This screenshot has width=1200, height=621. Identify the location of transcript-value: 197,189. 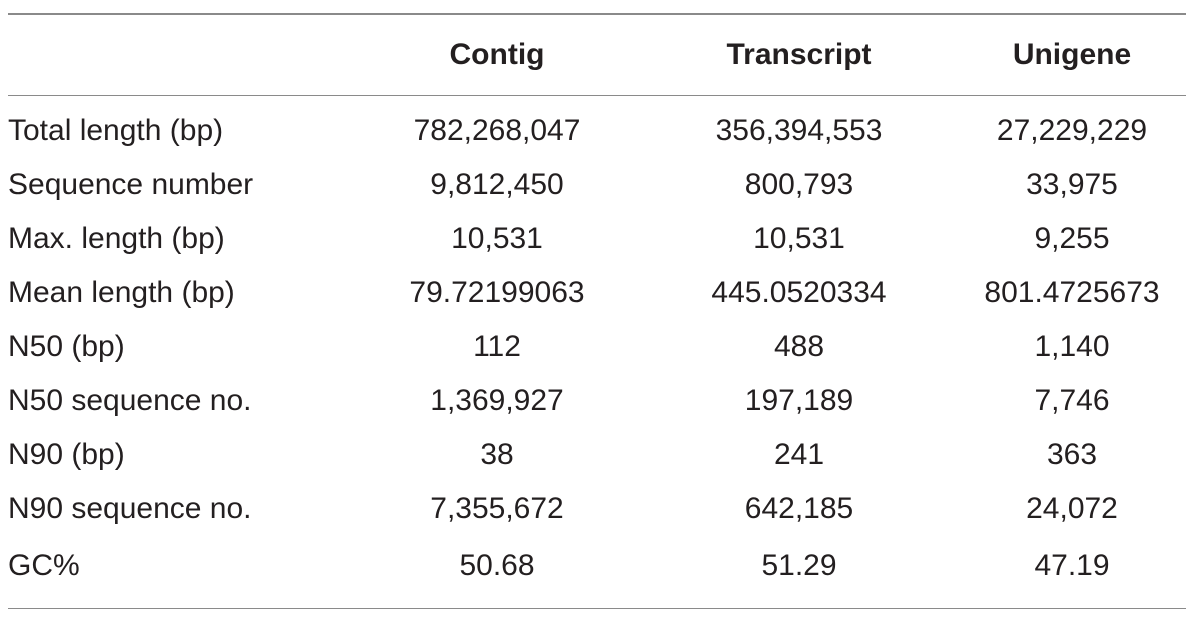
(799, 400).